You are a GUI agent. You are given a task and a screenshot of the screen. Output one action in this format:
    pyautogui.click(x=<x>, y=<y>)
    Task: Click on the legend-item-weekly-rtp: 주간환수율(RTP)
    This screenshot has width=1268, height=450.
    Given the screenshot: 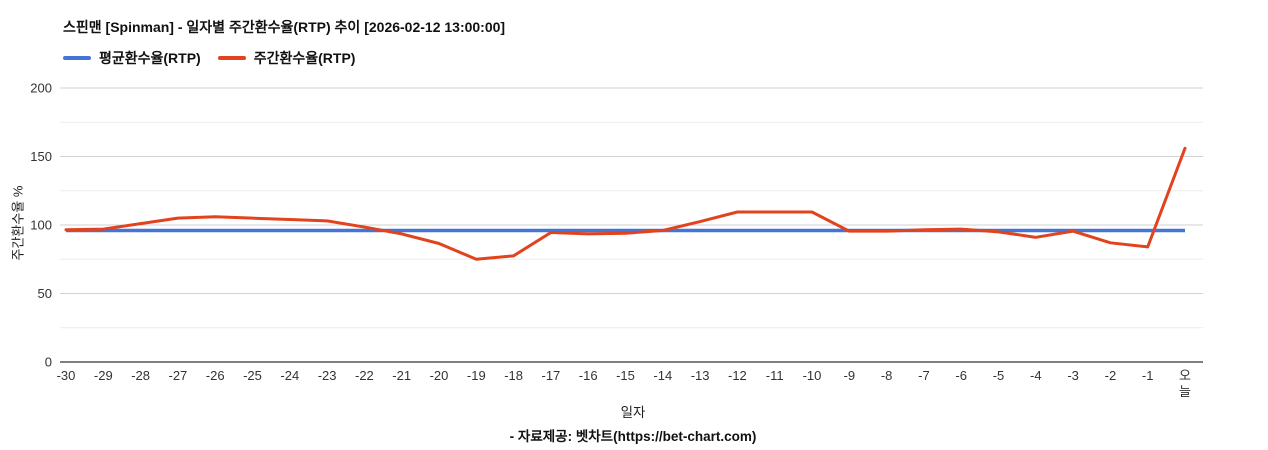 What is the action you would take?
    pyautogui.click(x=286, y=58)
    